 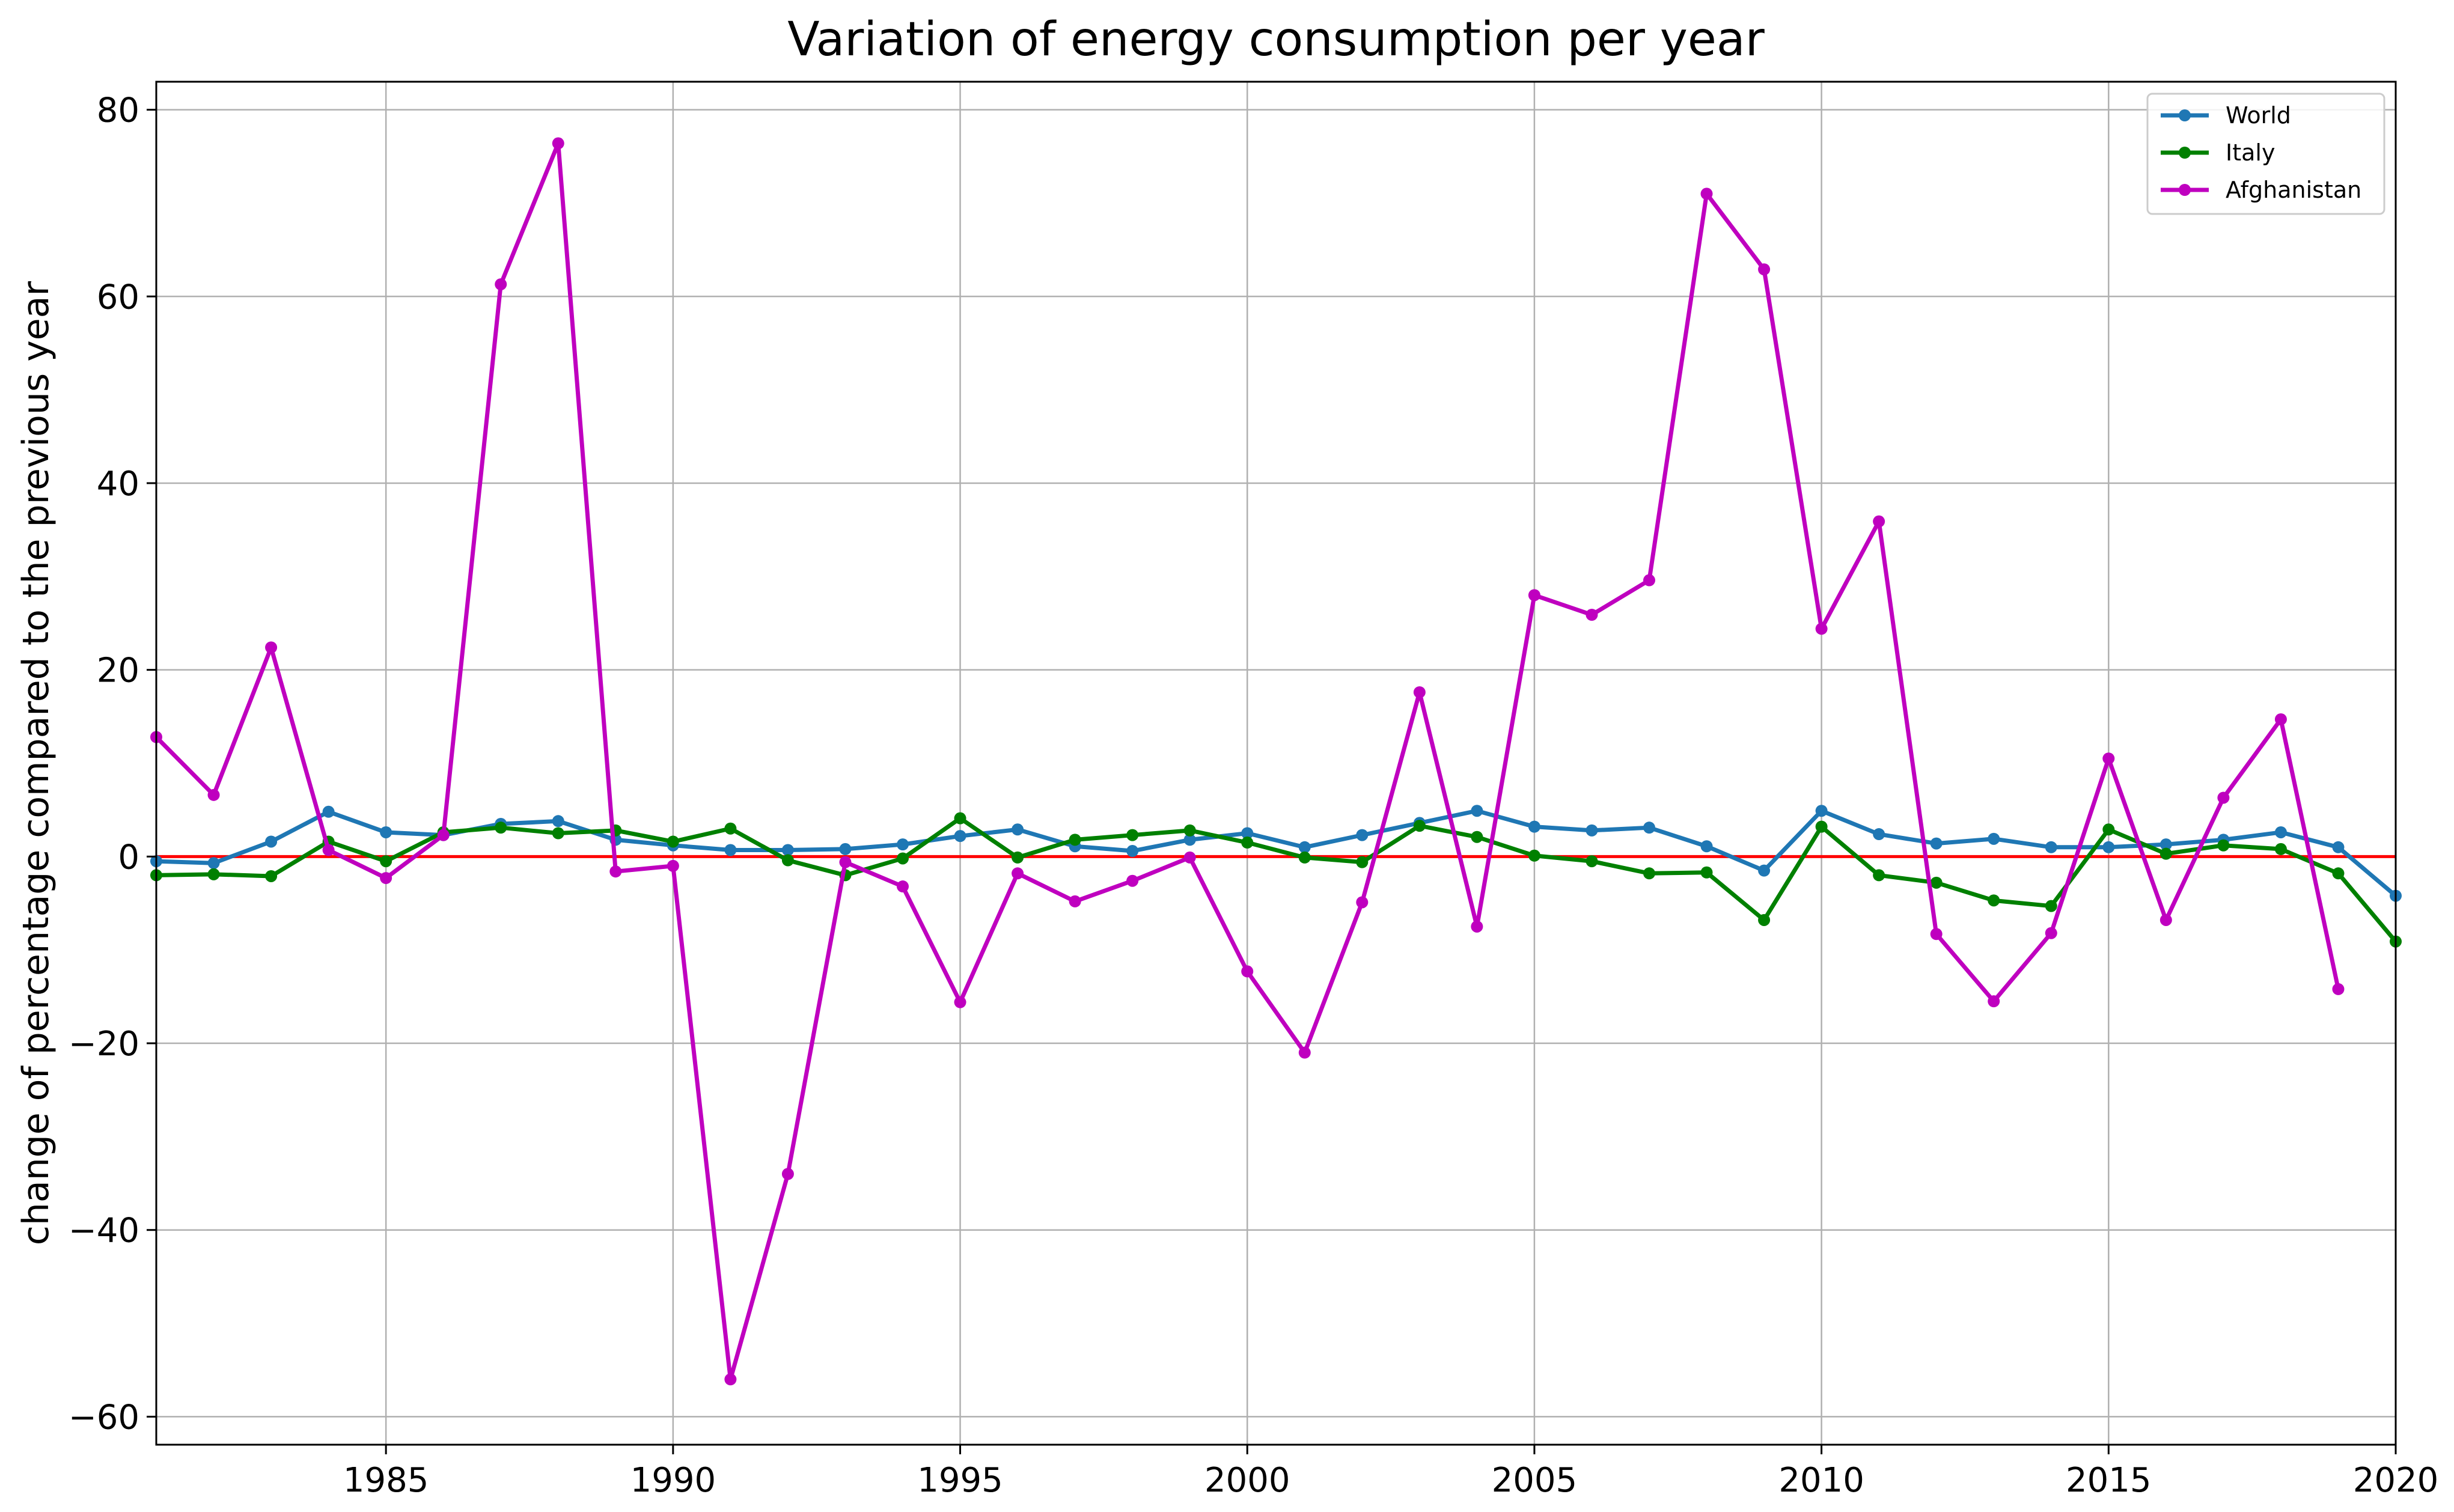 I want to click on legend-label-afghanistan: Afghanistan, so click(x=2293, y=190).